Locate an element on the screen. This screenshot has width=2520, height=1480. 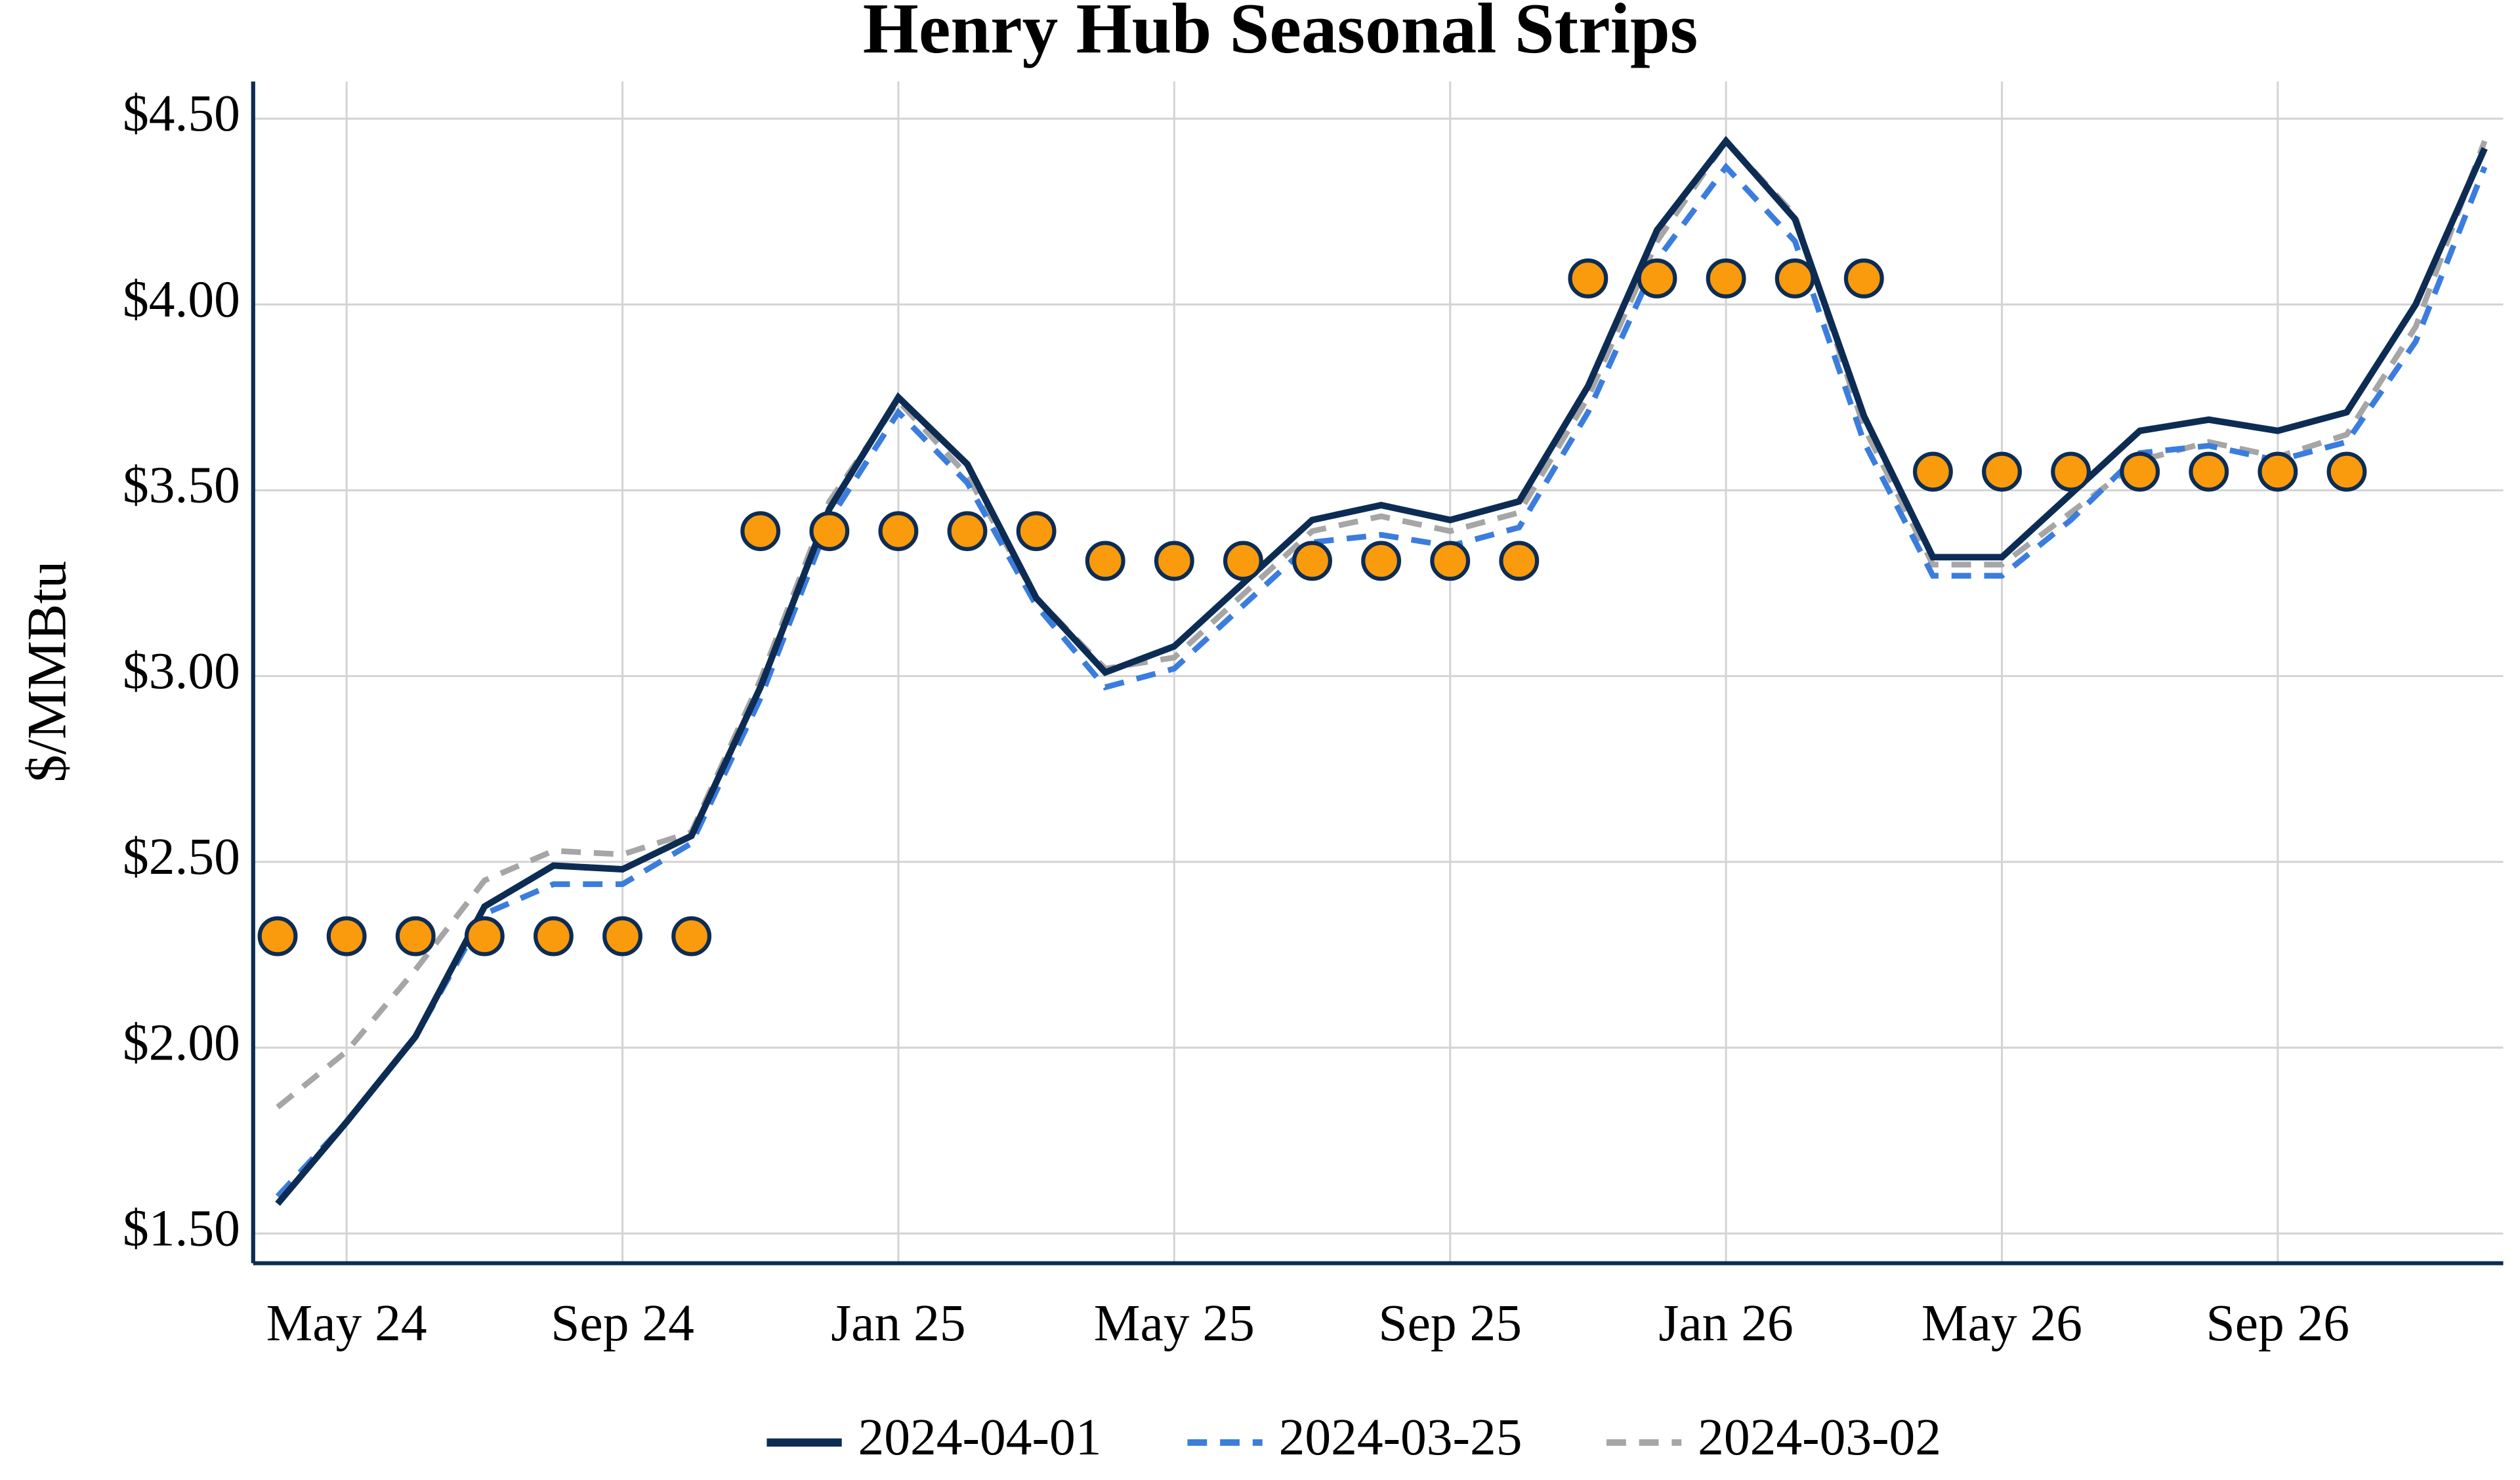
y-tick-label: $3.00 is located at coordinates (181, 671).